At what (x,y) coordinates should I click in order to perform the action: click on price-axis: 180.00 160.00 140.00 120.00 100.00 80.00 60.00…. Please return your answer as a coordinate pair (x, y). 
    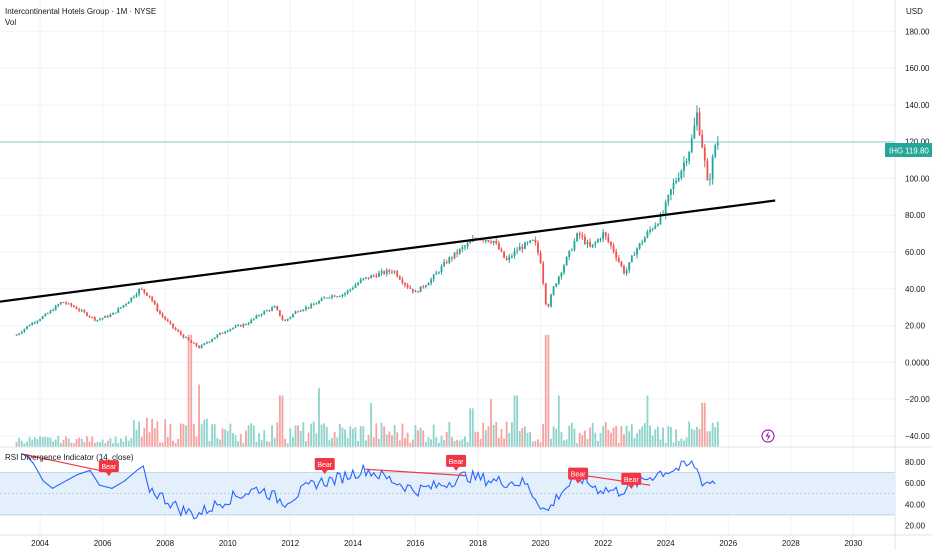
    Looking at the image, I should click on (917, 234).